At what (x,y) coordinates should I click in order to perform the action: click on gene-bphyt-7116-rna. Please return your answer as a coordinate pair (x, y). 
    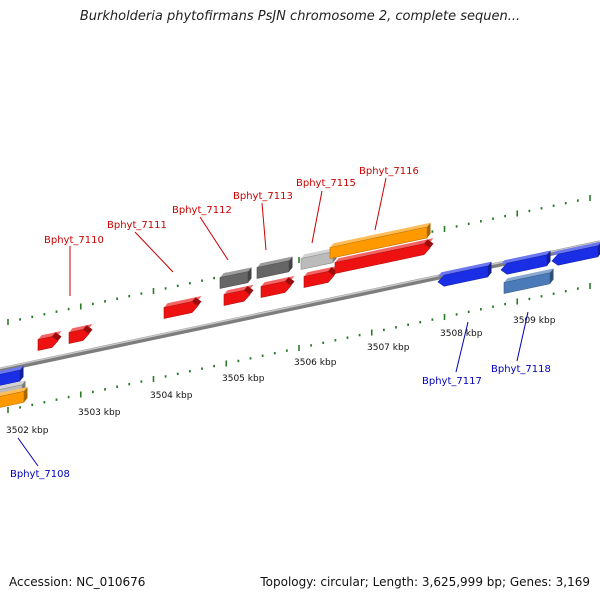
    Looking at the image, I should click on (380, 240).